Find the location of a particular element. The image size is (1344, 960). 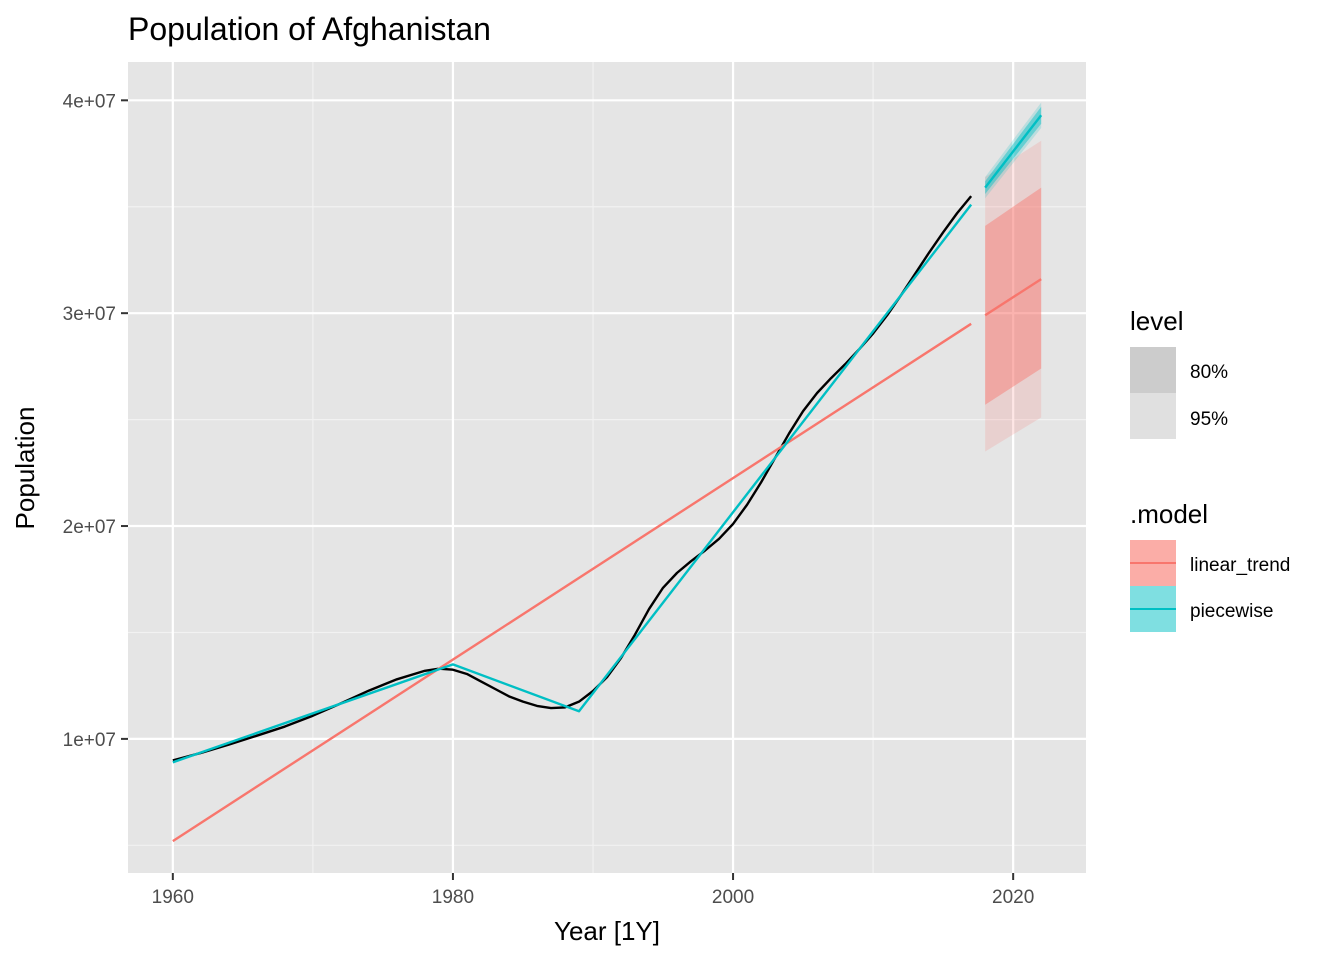

chart-title: Population of Afghanistan is located at coordinates (309, 29).